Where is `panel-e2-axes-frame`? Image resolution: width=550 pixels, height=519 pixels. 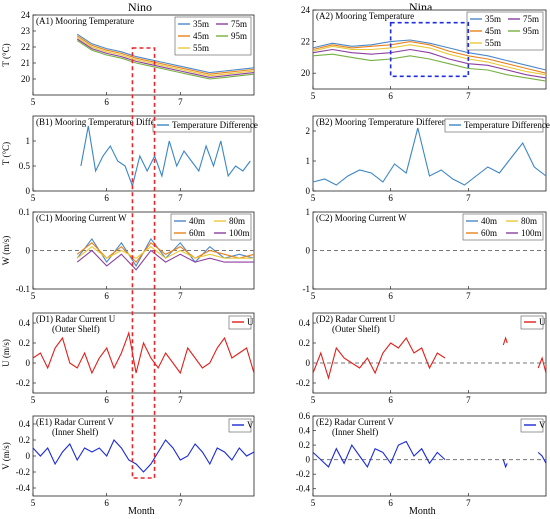 panel-e2-axes-frame is located at coordinates (429, 456).